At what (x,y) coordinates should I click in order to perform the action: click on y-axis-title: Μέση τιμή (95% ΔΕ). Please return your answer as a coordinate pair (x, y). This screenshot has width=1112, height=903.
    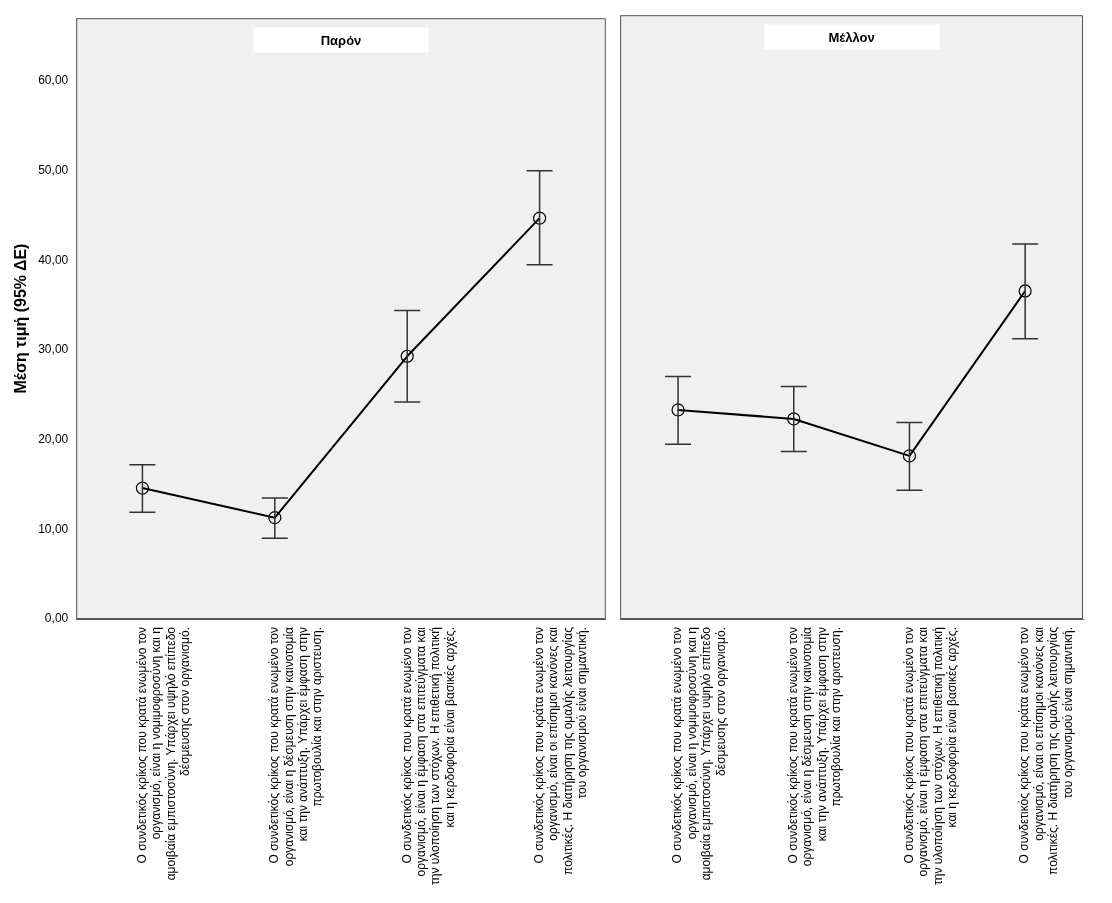
    Looking at the image, I should click on (21, 318).